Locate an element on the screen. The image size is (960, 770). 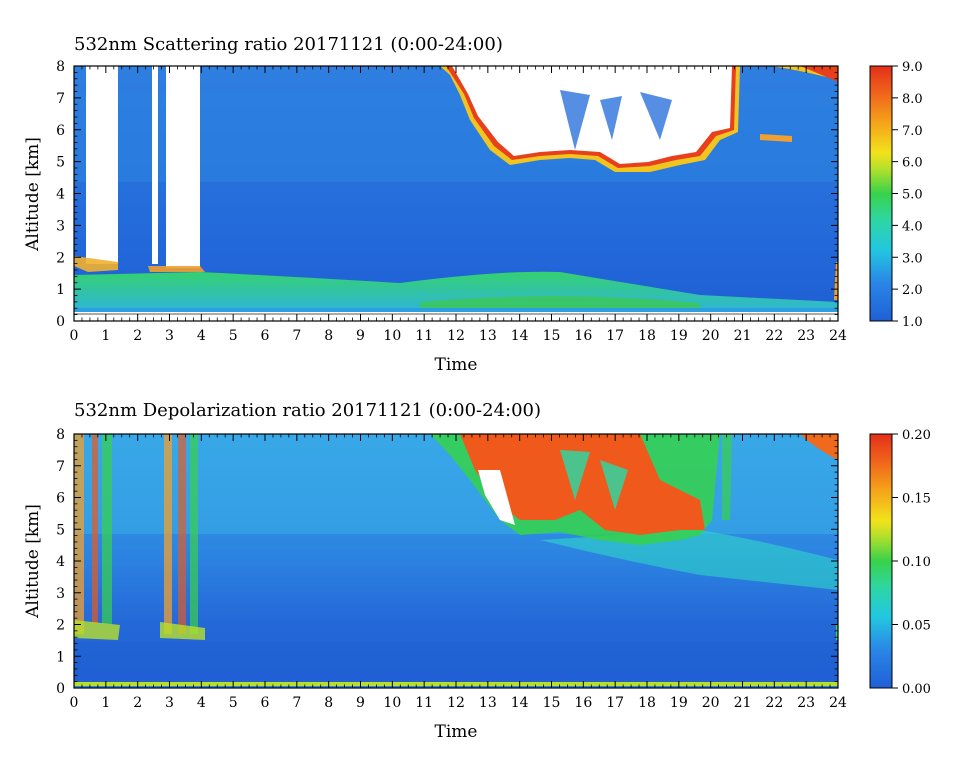
colorbar-tick-label: 4.0 is located at coordinates (912, 226).